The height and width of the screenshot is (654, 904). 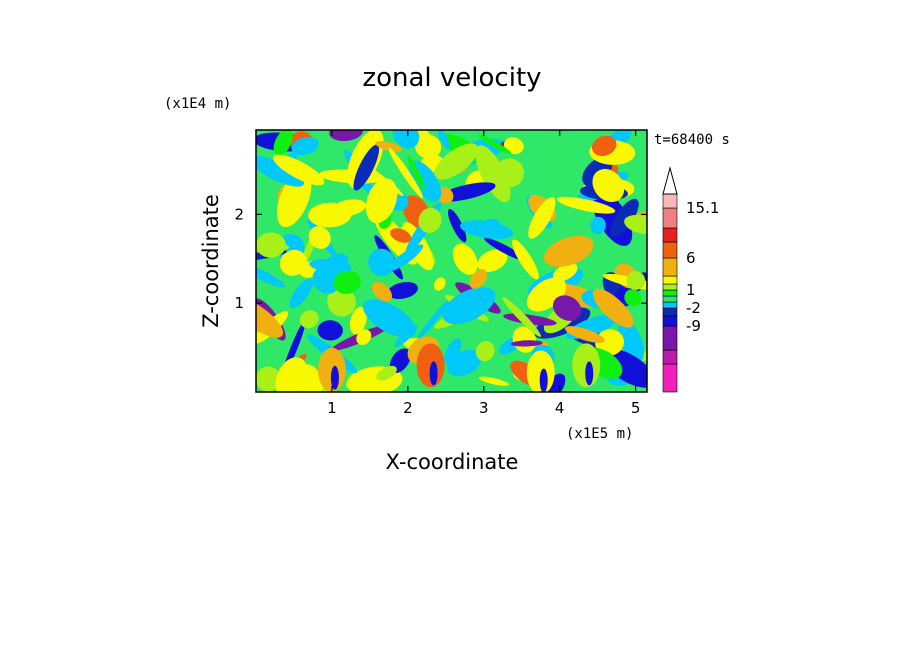 I want to click on x-tick-label: 4, so click(x=560, y=408).